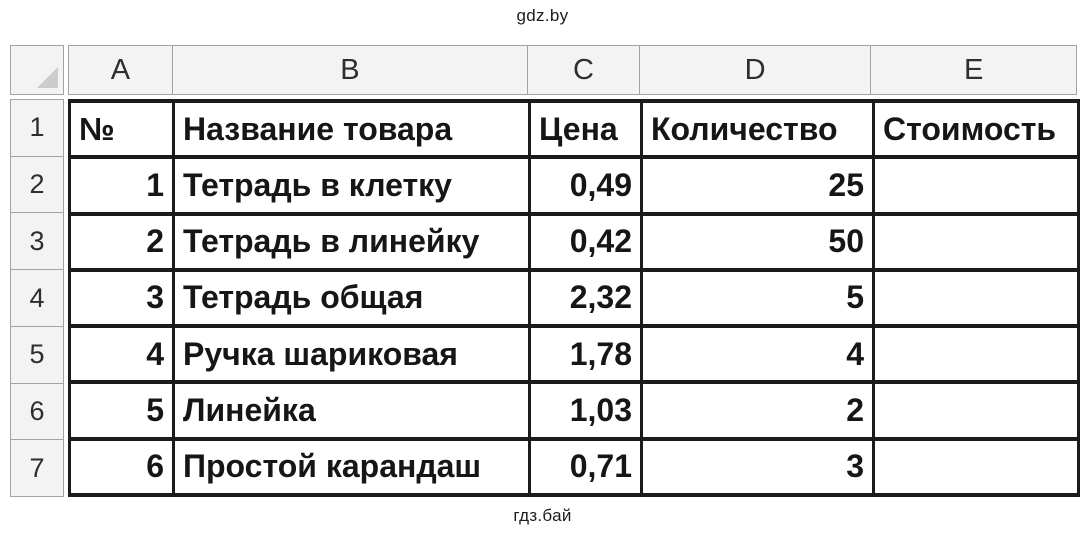  Describe the element at coordinates (585, 129) in the screenshot. I see `cell-C1: Цена` at that location.